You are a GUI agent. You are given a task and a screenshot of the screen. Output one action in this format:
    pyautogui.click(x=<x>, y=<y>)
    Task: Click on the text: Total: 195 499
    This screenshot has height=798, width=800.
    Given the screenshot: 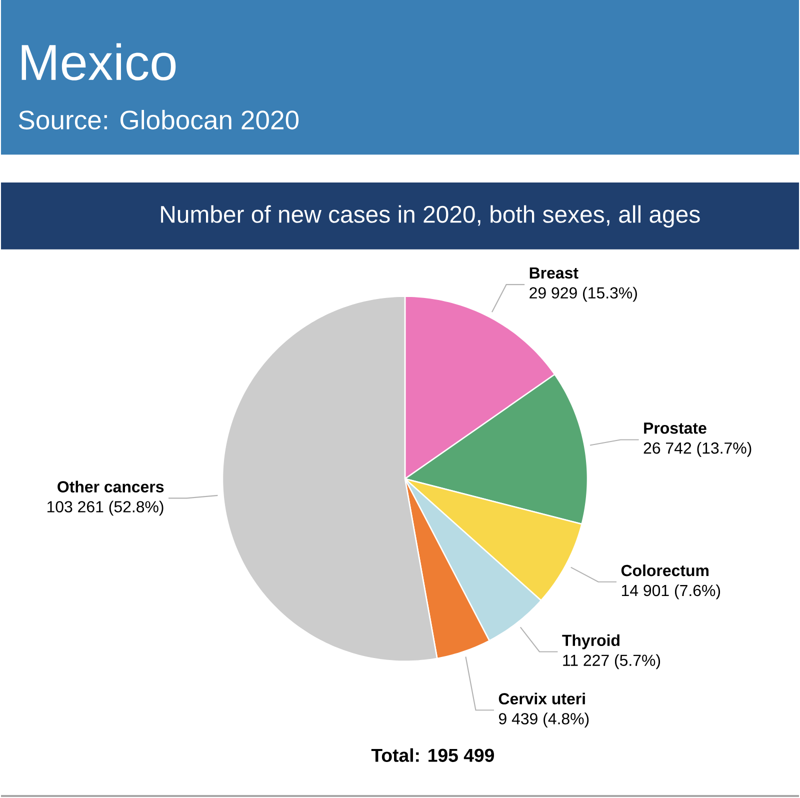 What is the action you would take?
    pyautogui.click(x=432, y=755)
    